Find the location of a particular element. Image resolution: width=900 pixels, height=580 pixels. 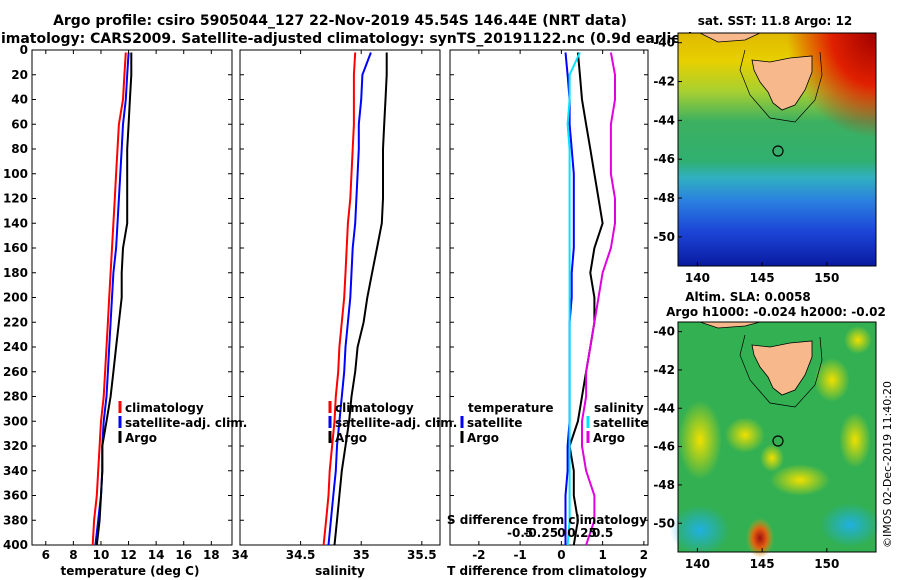

s-tick-label: 0.5 is located at coordinates (602, 533).